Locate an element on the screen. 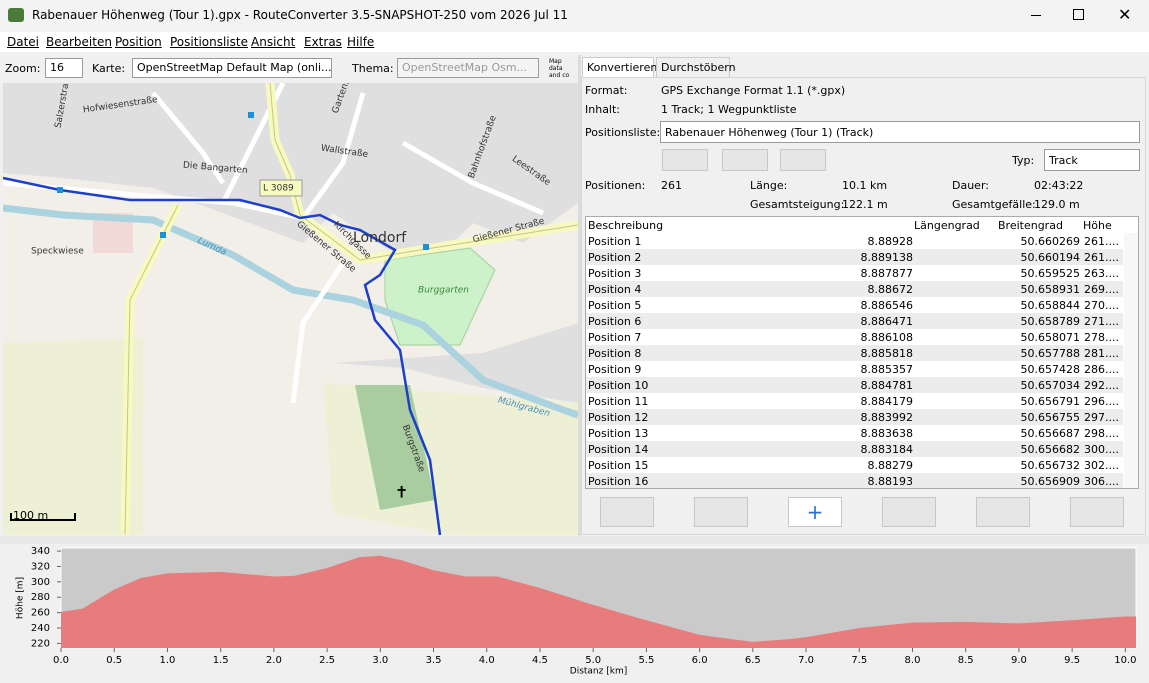 This screenshot has width=1149, height=683. table-cell: 50.656687 is located at coordinates (1050, 433).